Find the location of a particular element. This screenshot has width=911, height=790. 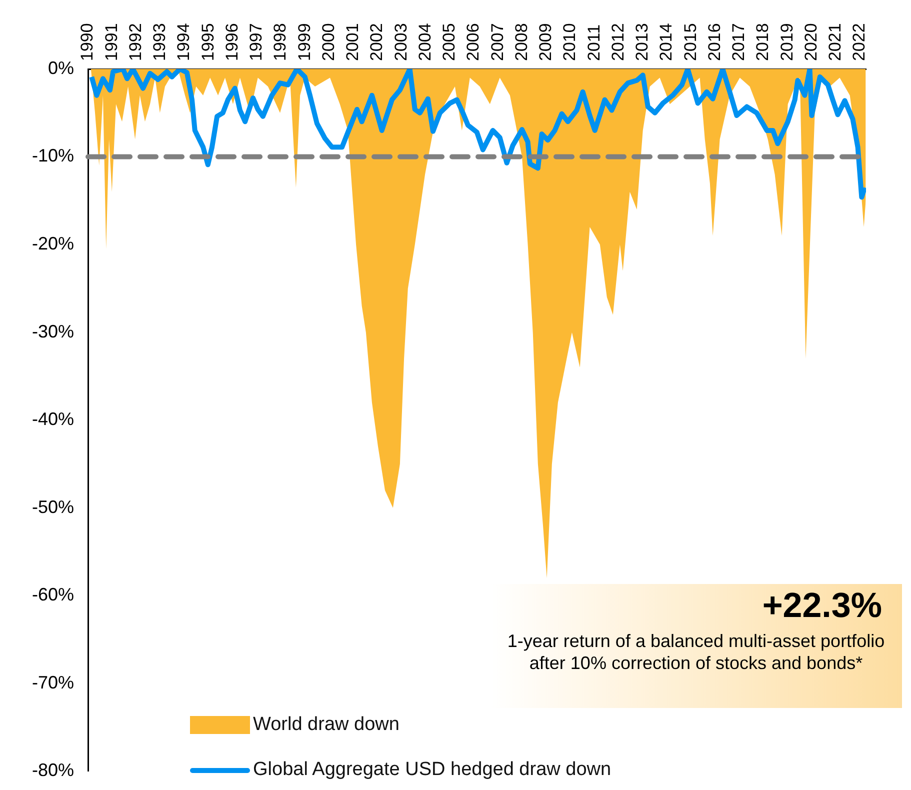

x-tick-label: 2009 is located at coordinates (546, 42).